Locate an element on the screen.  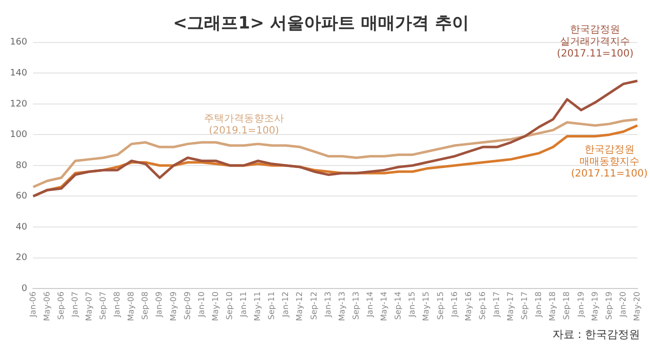
x-tick-label: Jan-17 is located at coordinates (496, 305).